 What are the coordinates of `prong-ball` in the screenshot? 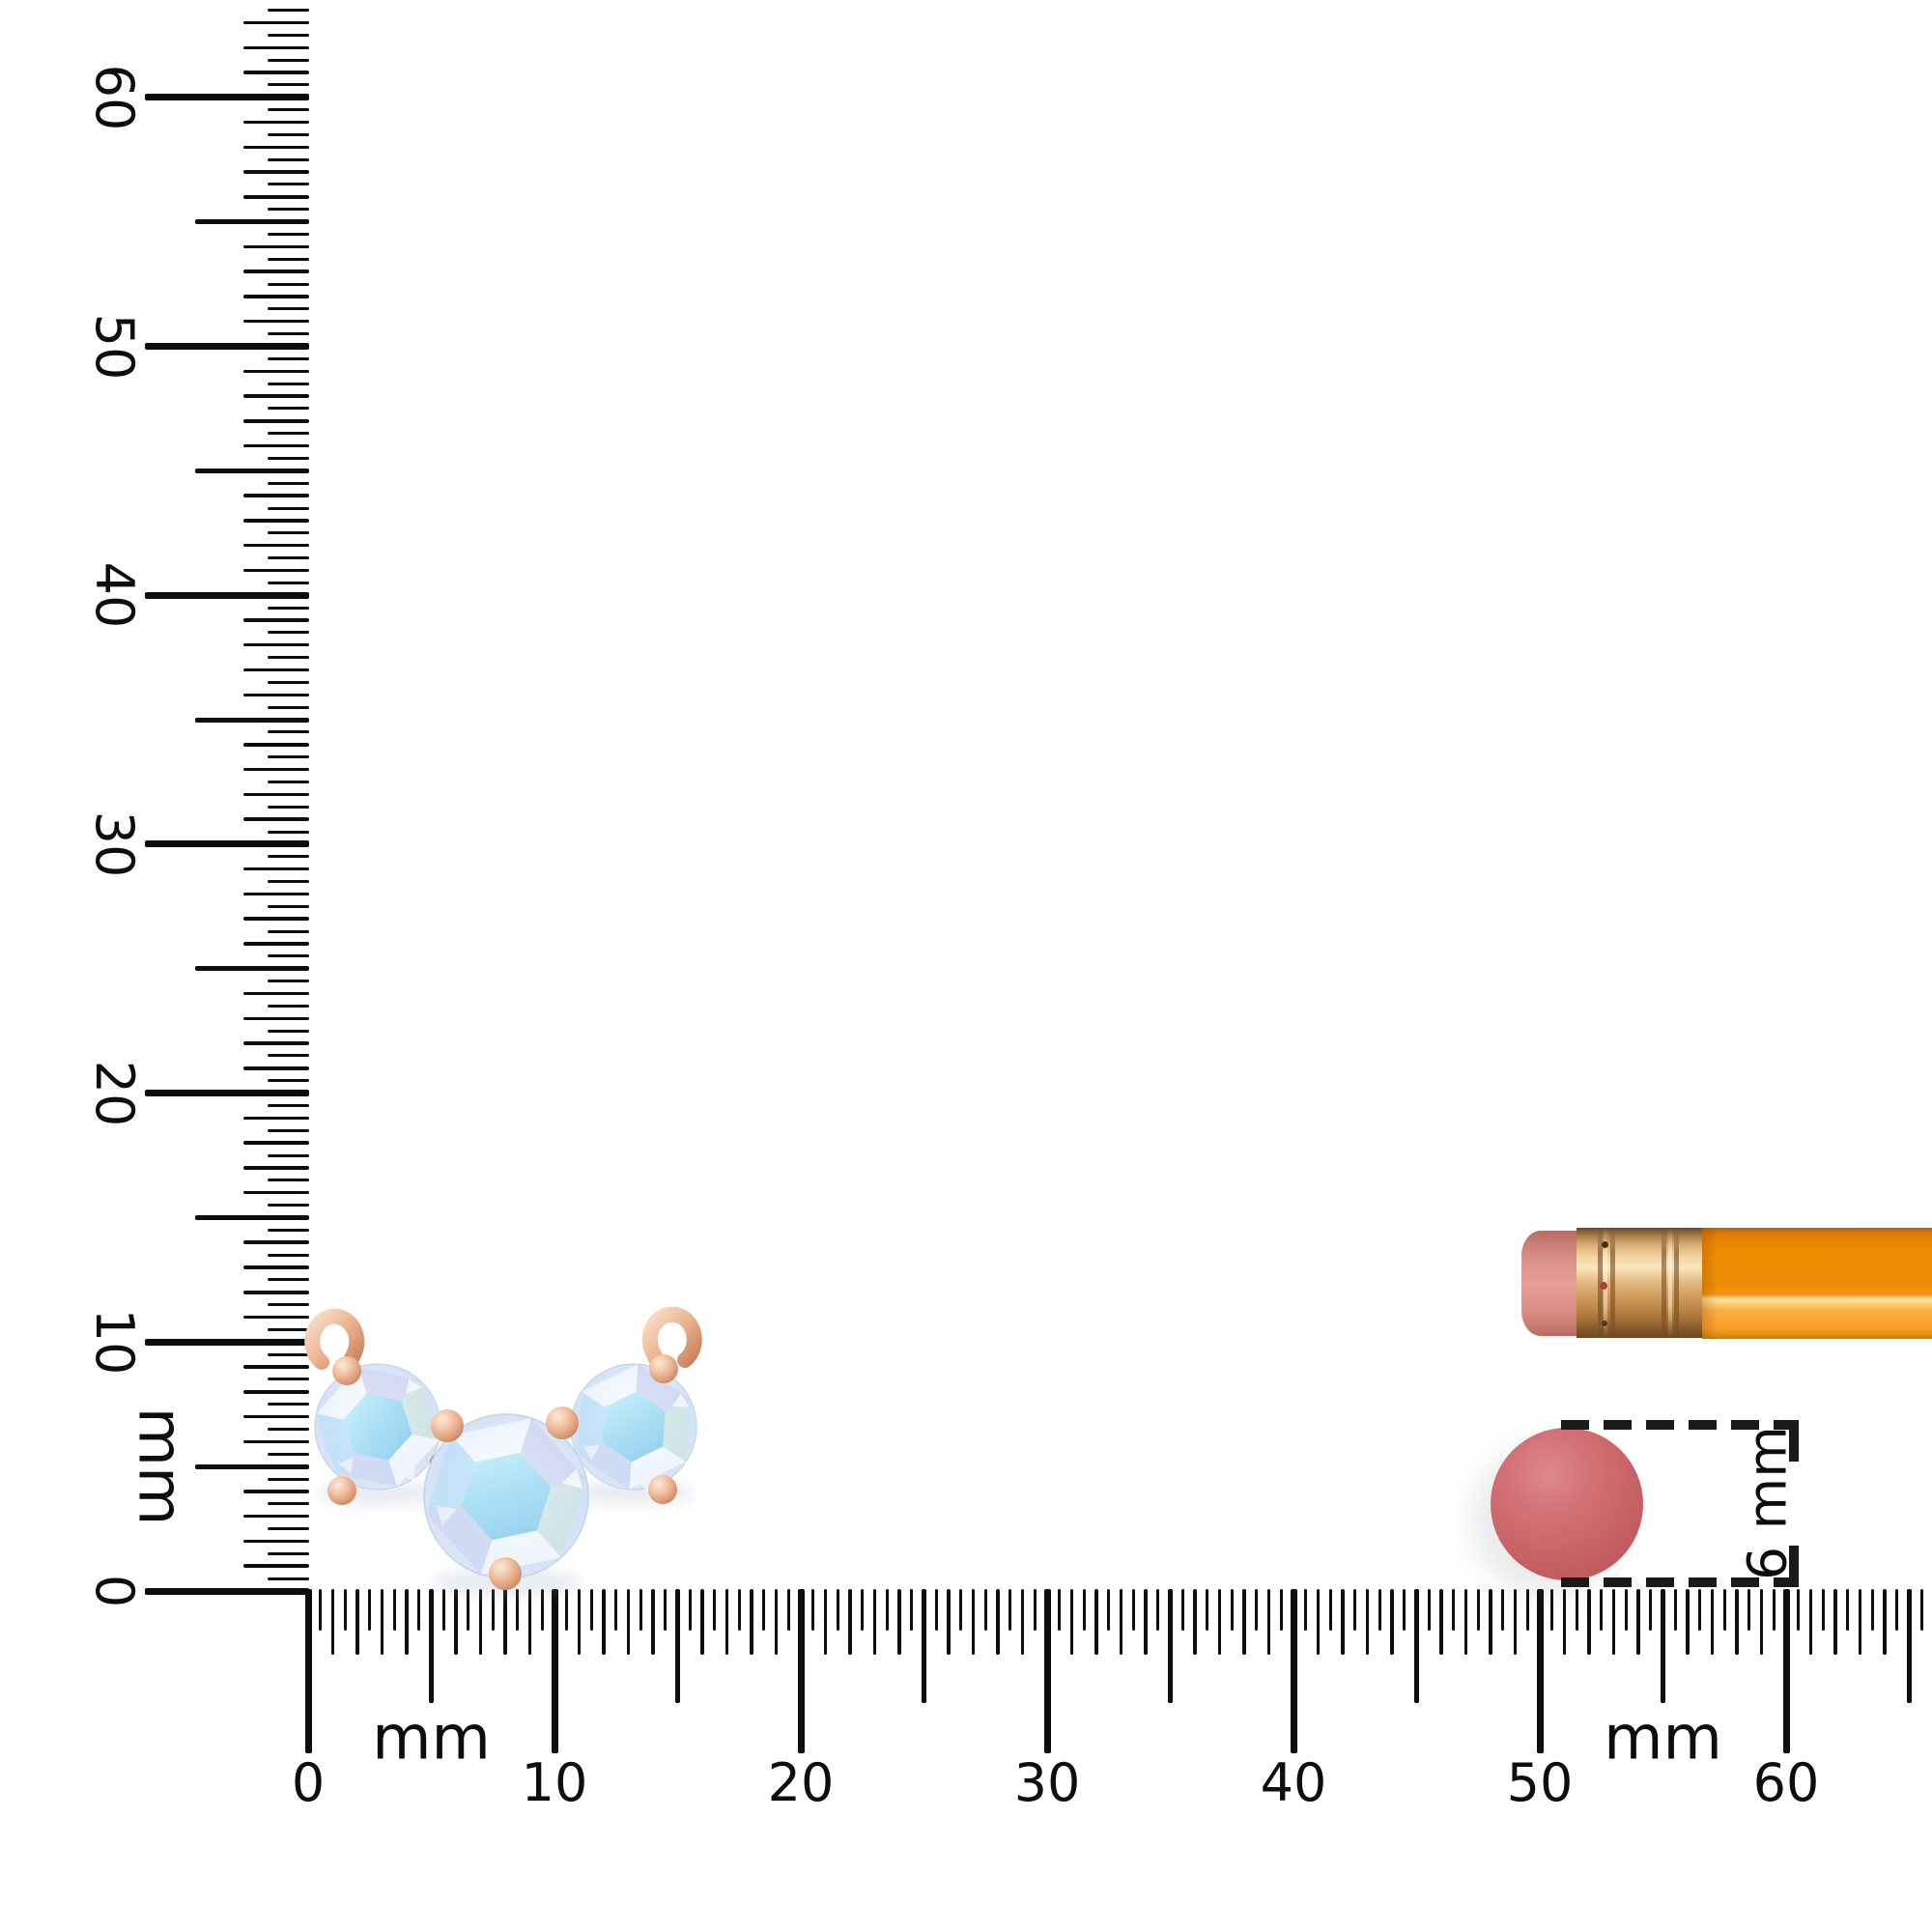 It's located at (505, 1573).